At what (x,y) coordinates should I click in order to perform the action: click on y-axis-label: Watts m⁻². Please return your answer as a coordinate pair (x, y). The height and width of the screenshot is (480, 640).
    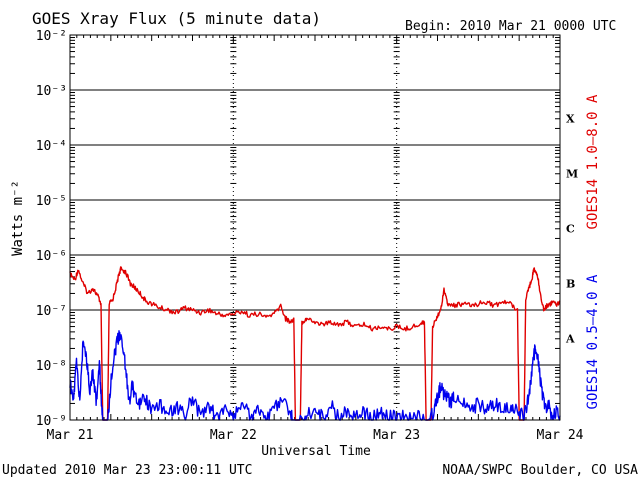
    Looking at the image, I should click on (18, 218).